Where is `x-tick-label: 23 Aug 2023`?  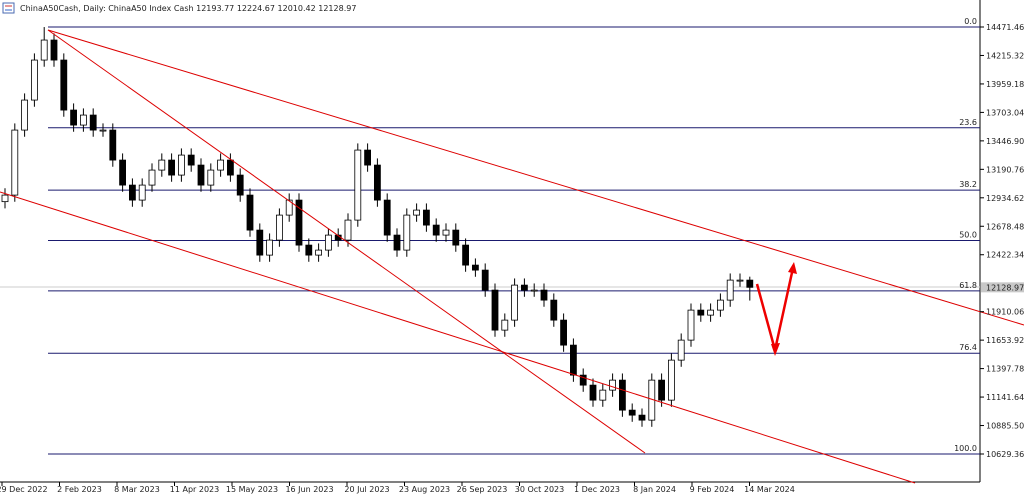
x-tick-label: 23 Aug 2023 is located at coordinates (424, 489).